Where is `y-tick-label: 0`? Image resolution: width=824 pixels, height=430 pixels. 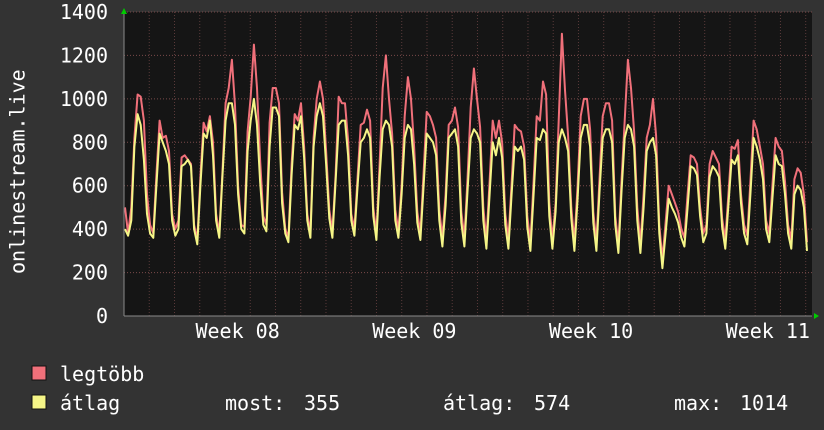
y-tick-label: 0 is located at coordinates (102, 316).